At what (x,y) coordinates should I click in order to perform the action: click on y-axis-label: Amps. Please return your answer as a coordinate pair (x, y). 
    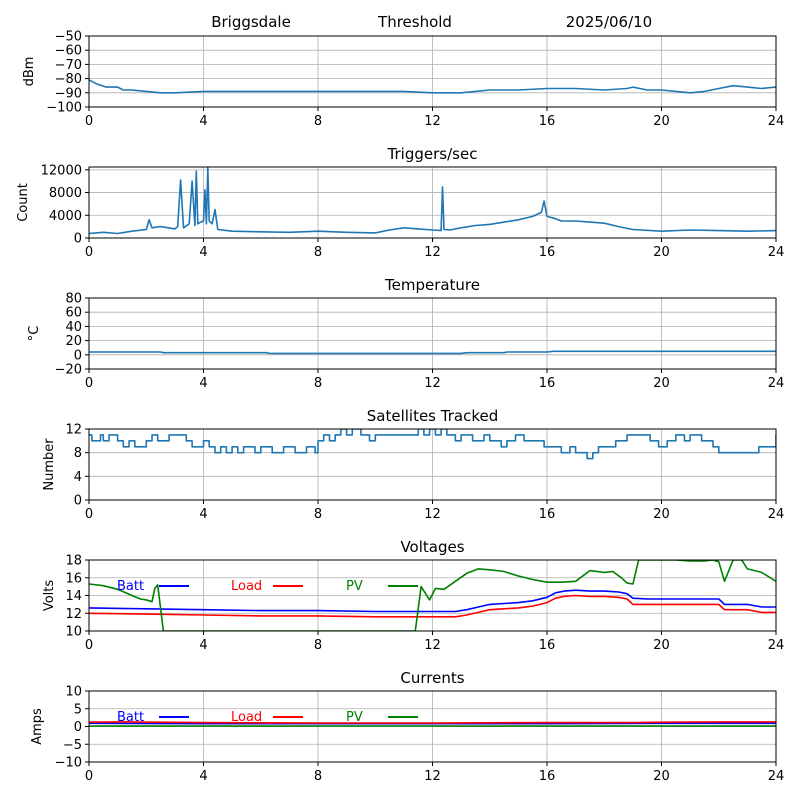
    Looking at the image, I should click on (37, 726).